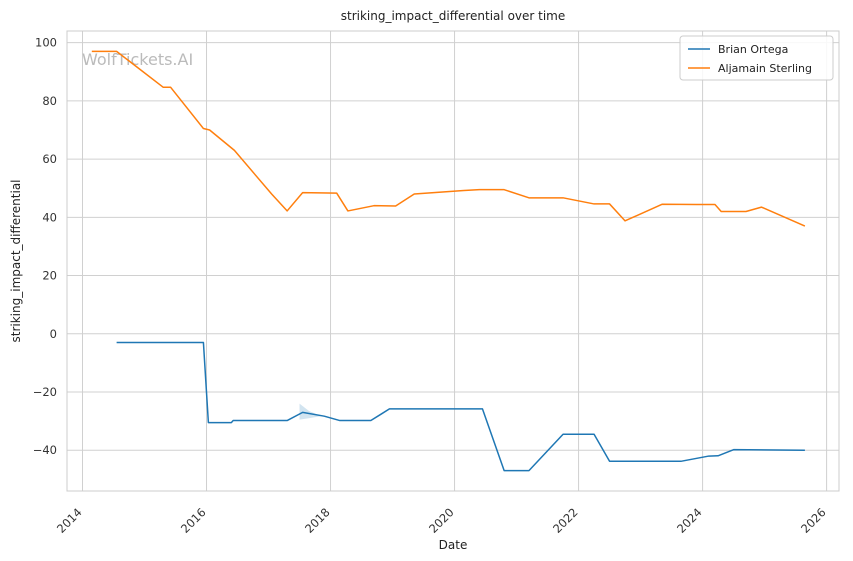 This screenshot has width=853, height=561. I want to click on y-tick-label: −20, so click(45, 392).